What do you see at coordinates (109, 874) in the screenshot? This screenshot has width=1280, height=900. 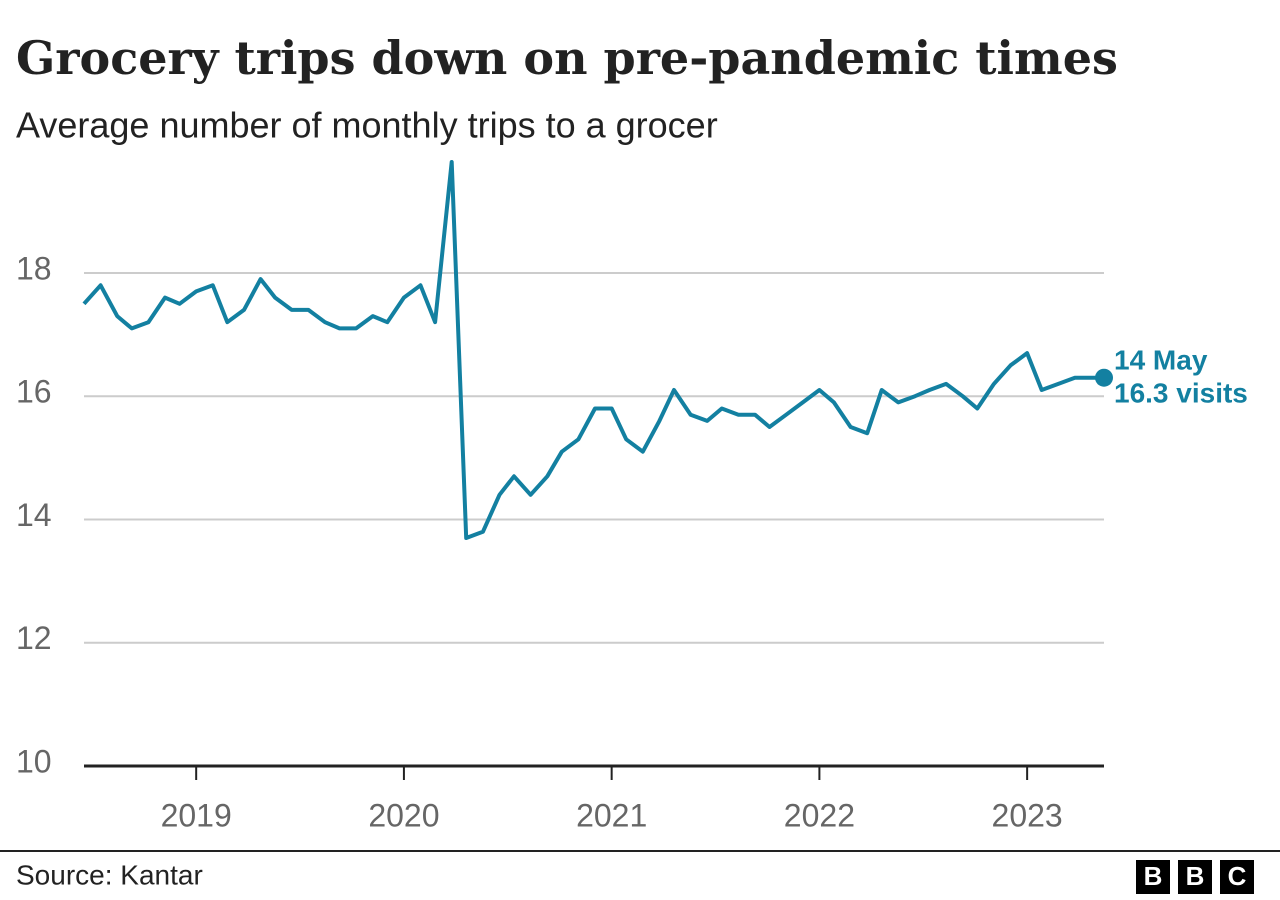 I see `source: Source: Kantar` at bounding box center [109, 874].